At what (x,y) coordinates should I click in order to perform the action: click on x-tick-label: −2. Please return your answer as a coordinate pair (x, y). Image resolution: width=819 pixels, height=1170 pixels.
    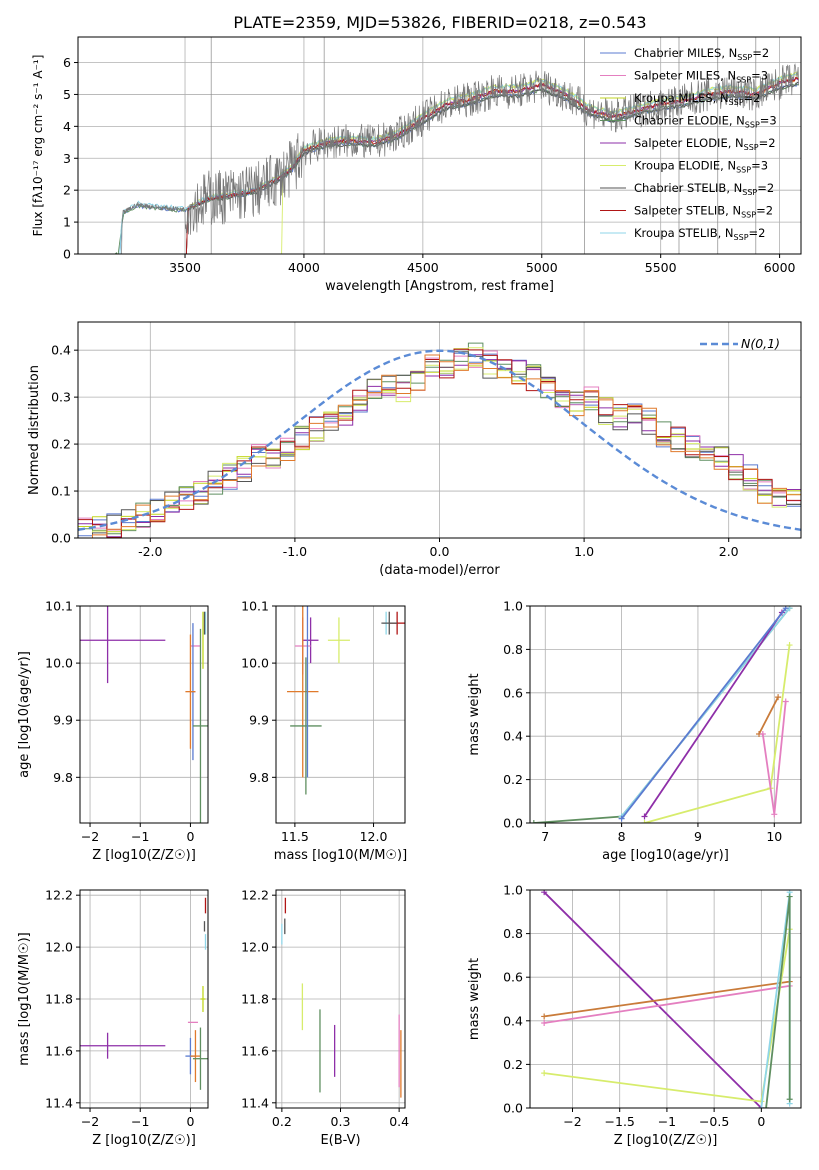
    Looking at the image, I should click on (90, 836).